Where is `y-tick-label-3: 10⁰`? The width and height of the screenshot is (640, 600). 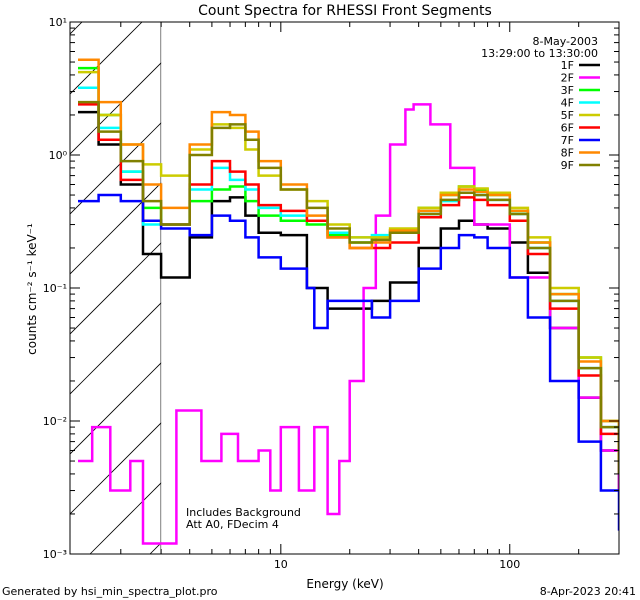
y-tick-label-3: 10⁰ is located at coordinates (58, 155).